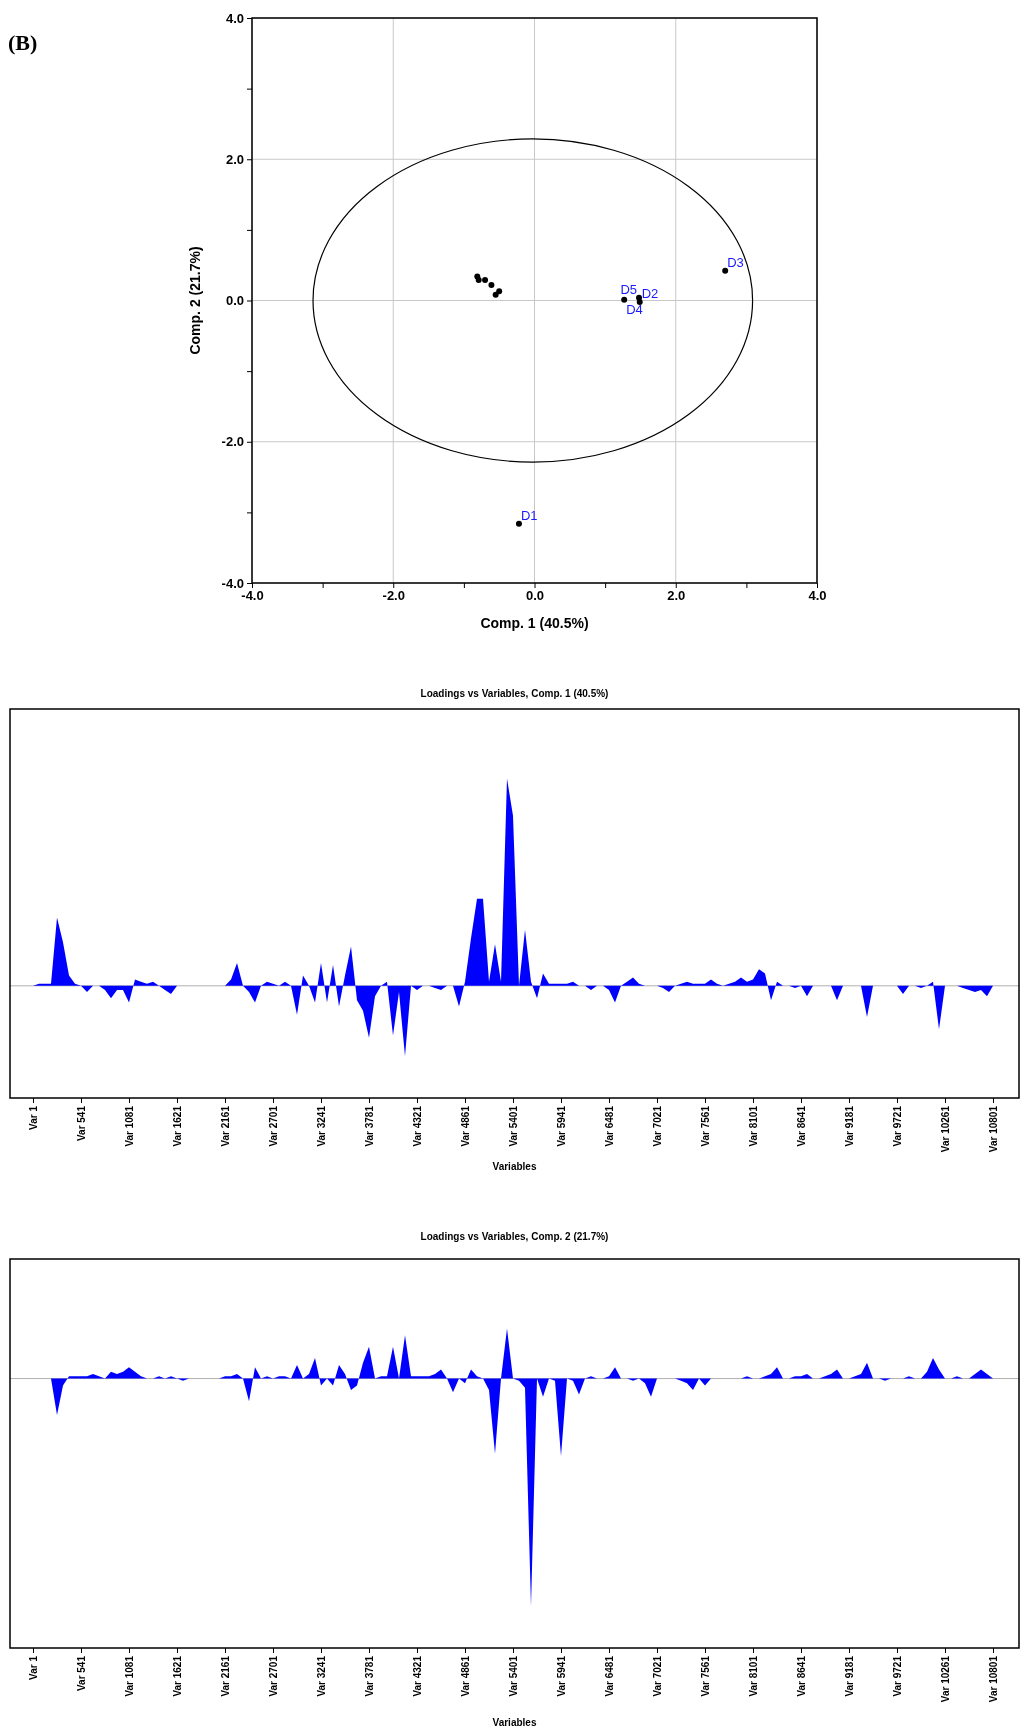 This screenshot has height=1733, width=1021. What do you see at coordinates (232, 442) in the screenshot?
I see `y-tick-label: -2.0` at bounding box center [232, 442].